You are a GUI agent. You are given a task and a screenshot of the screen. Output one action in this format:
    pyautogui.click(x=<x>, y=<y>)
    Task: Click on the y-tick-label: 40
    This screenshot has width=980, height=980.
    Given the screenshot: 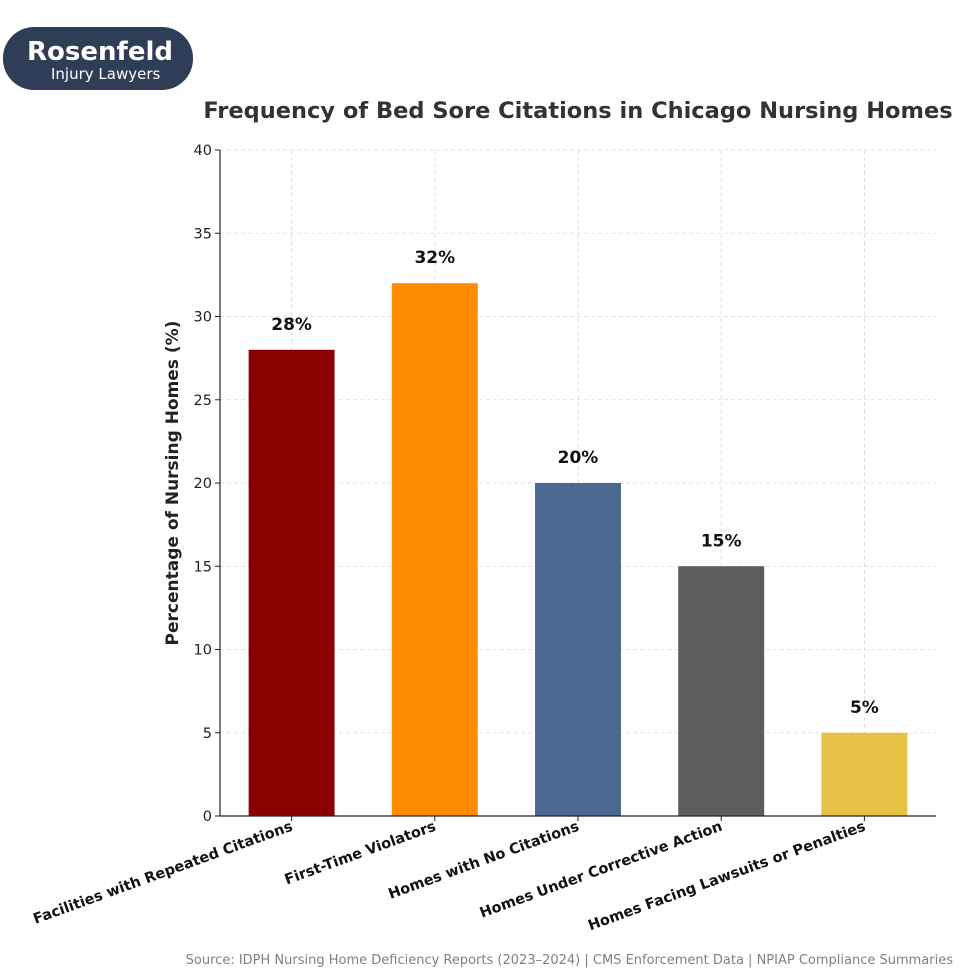 What is the action you would take?
    pyautogui.click(x=203, y=151)
    